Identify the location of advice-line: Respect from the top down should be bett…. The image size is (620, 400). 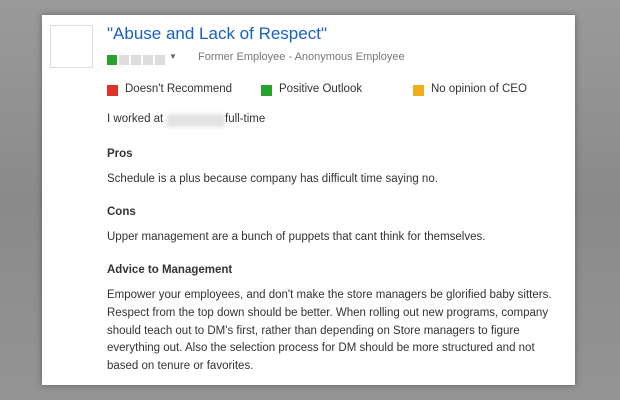
(328, 312).